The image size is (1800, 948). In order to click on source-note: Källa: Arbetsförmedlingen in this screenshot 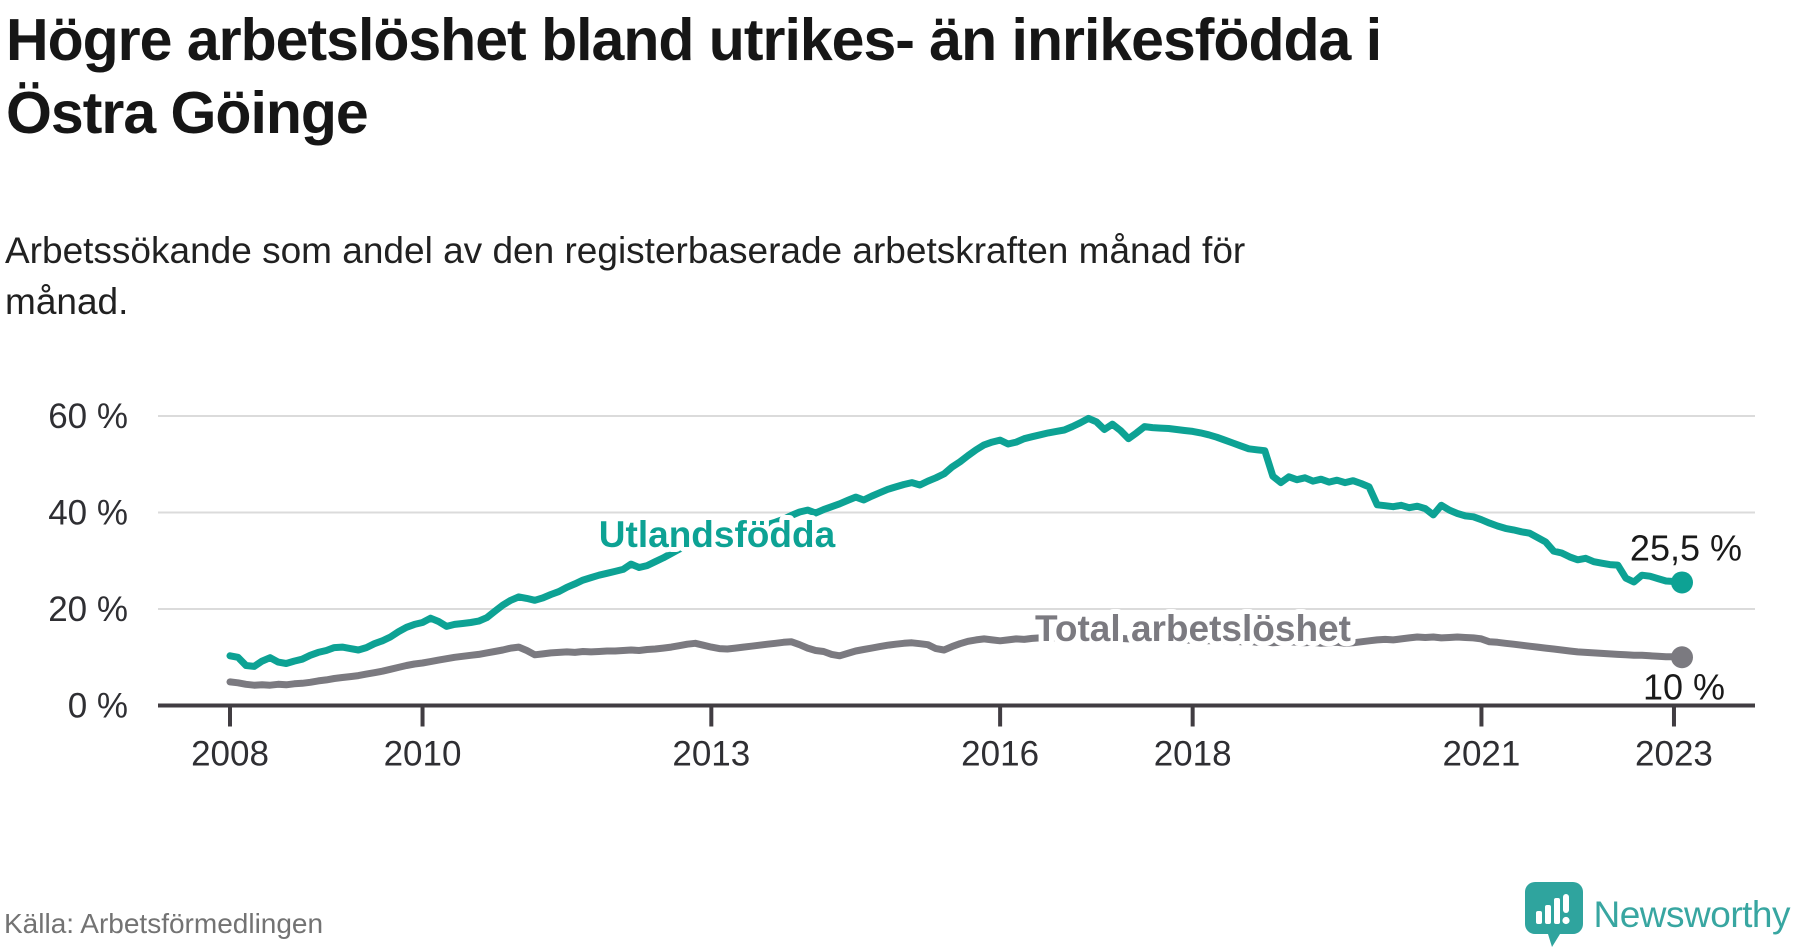, I will do `click(164, 923)`.